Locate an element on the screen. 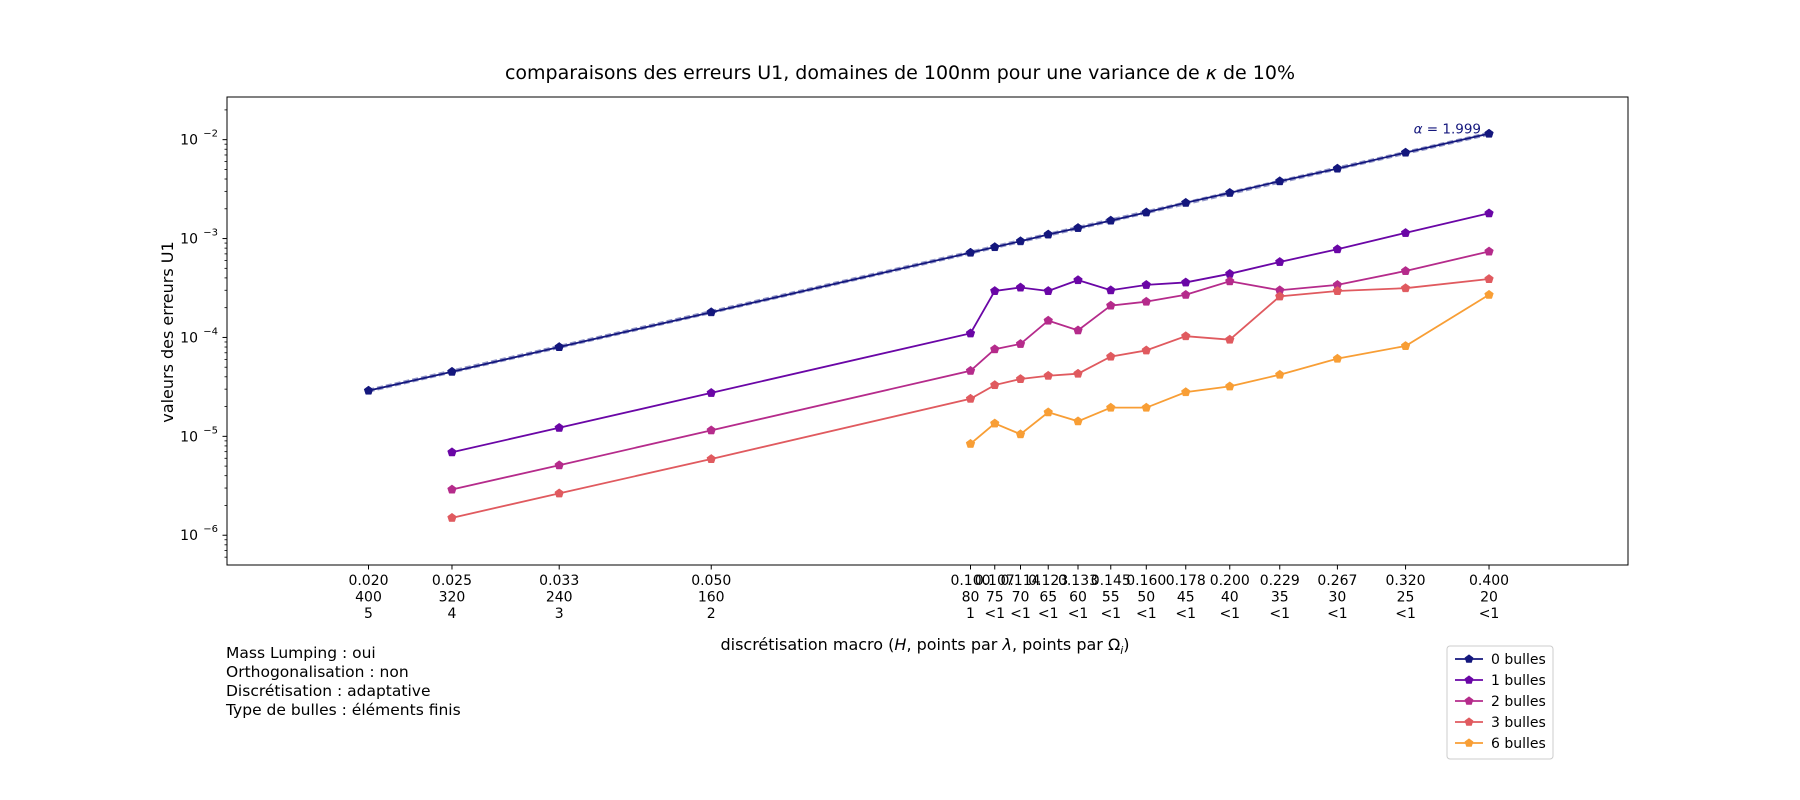 This screenshot has height=800, width=1800. x-tick-label: 0.200 is located at coordinates (1230, 581).